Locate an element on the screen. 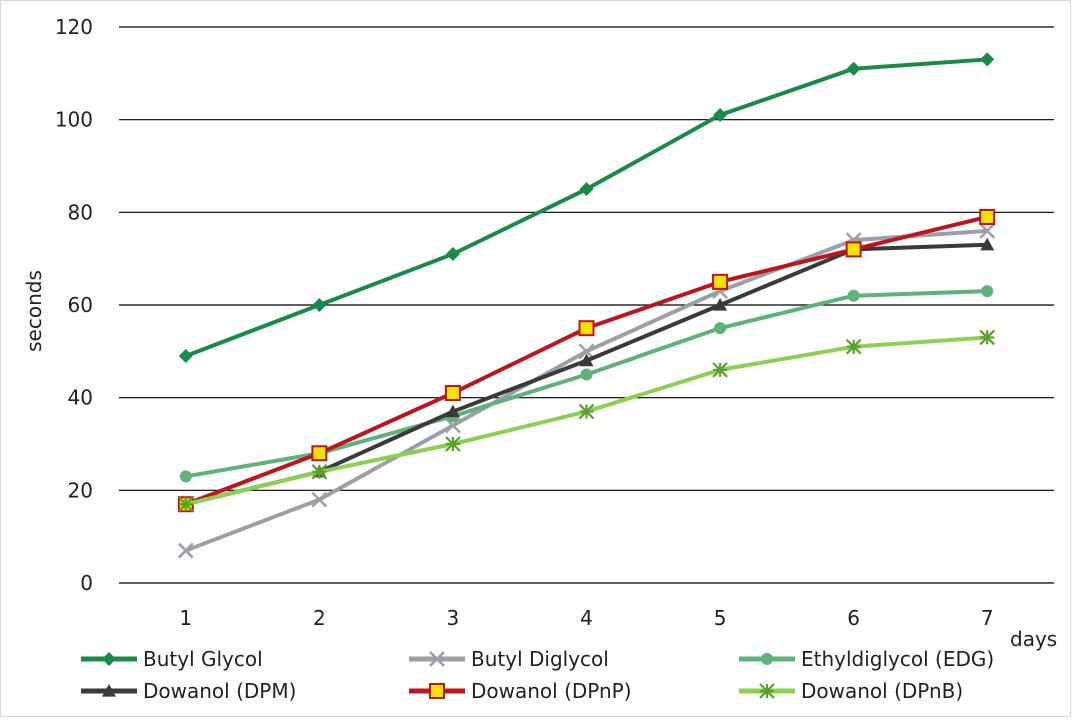 The image size is (1073, 722). x-tick-label: 2 is located at coordinates (319, 618).